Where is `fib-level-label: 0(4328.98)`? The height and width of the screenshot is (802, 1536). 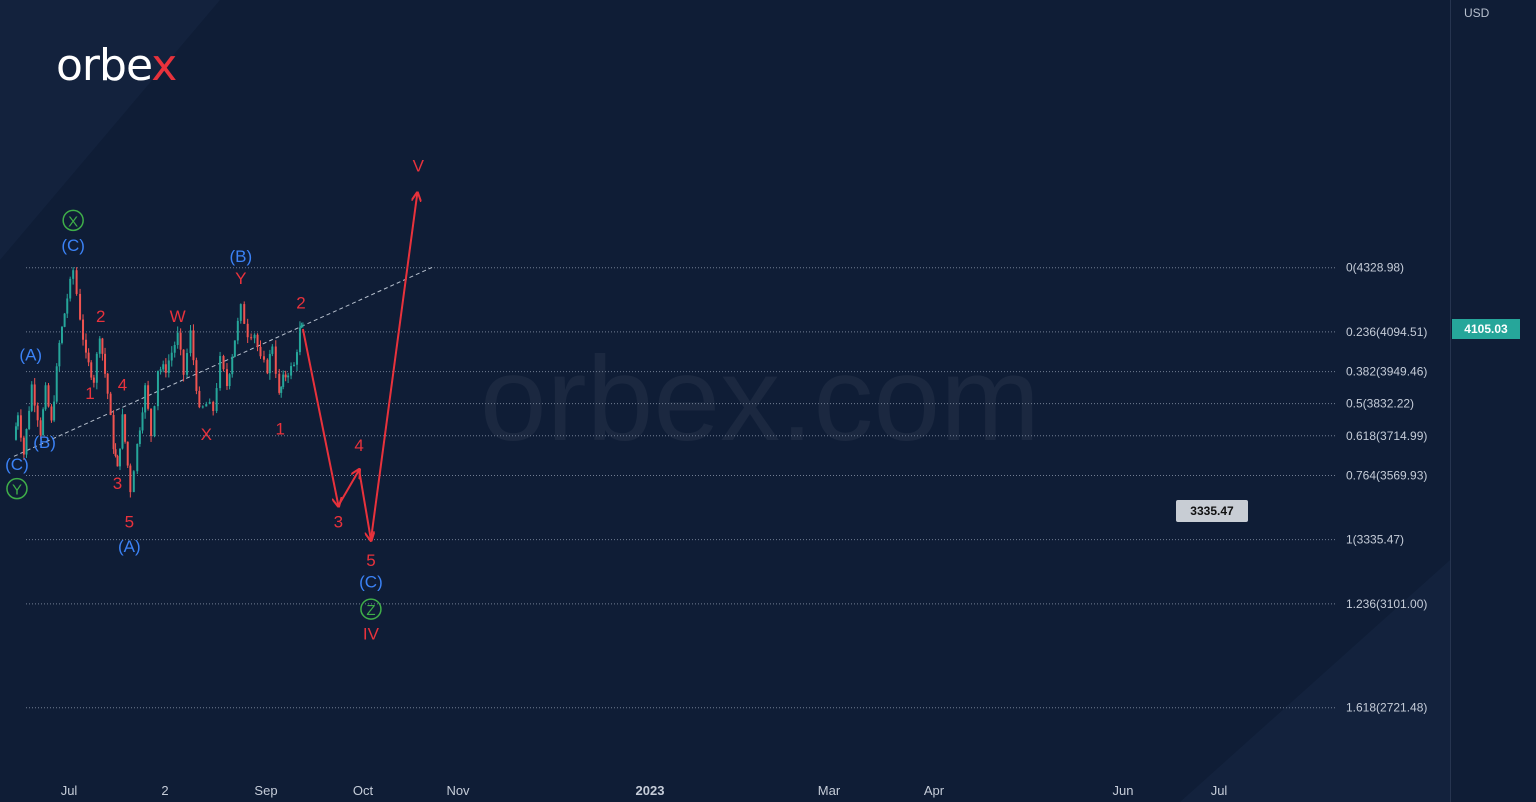
fib-level-label: 0(4328.98) is located at coordinates (1375, 268).